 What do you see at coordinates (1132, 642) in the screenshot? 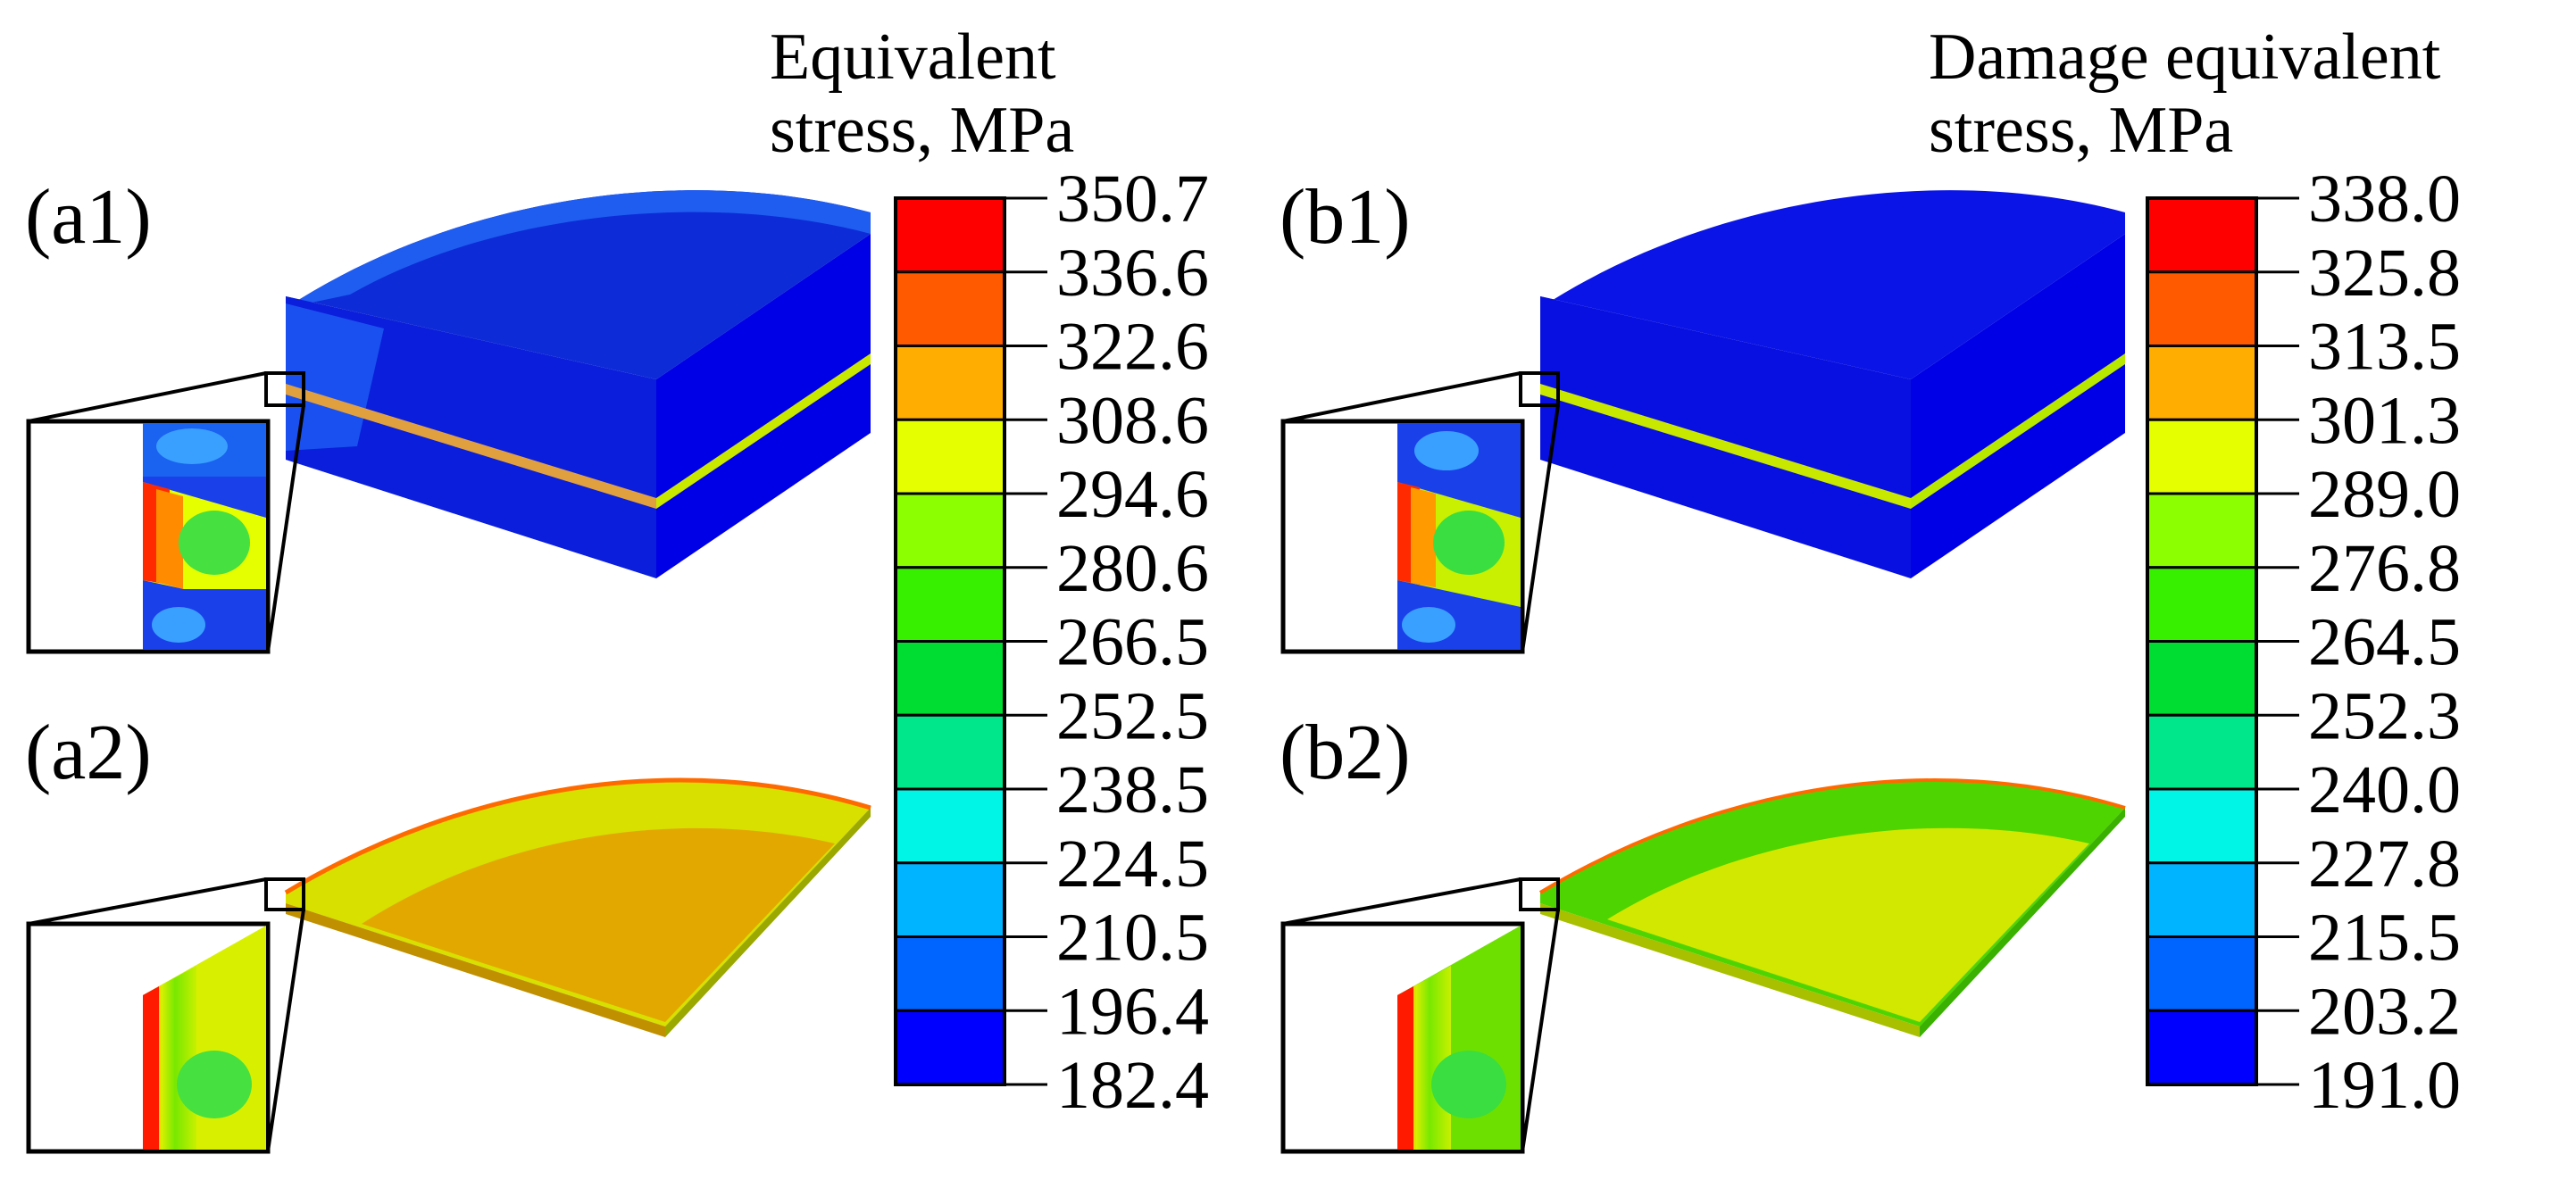
I see `legend_a-tick-label-6: 266.5` at bounding box center [1132, 642].